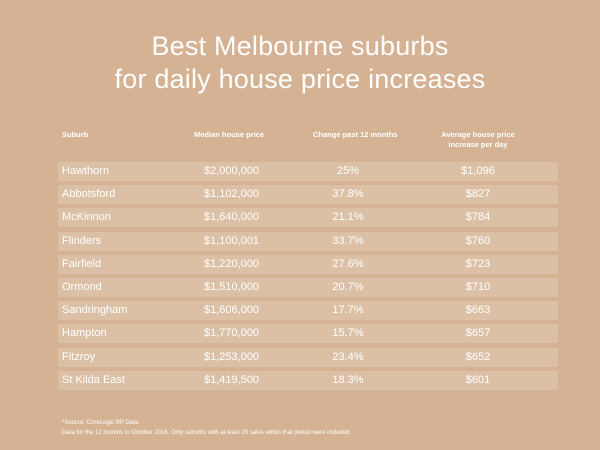 This screenshot has height=450, width=600. What do you see at coordinates (82, 240) in the screenshot?
I see `cell-suburb: Flinders` at bounding box center [82, 240].